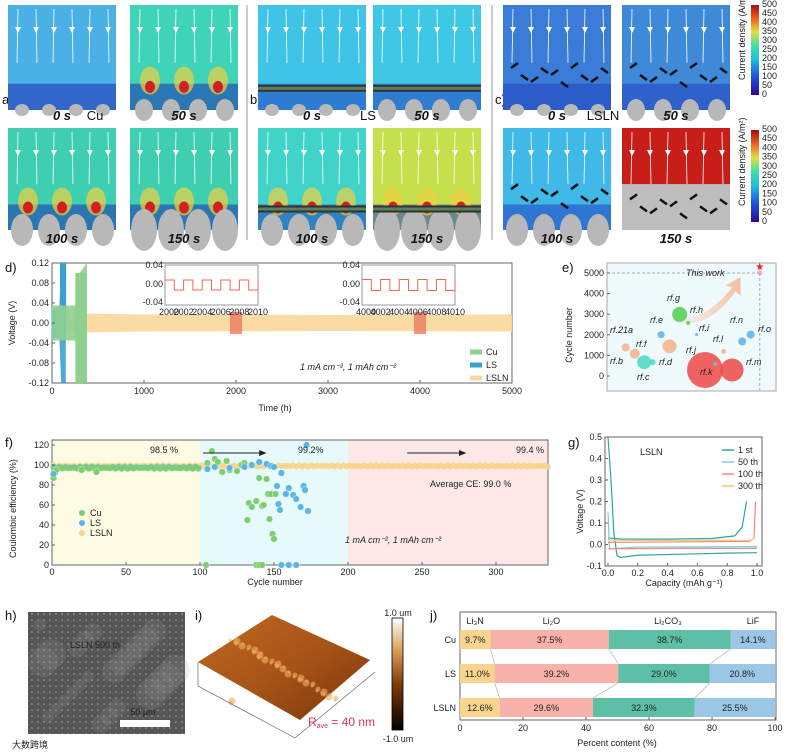 This screenshot has width=785, height=752. Describe the element at coordinates (769, 184) in the screenshot. I see `colorbar-tick: 200` at that location.